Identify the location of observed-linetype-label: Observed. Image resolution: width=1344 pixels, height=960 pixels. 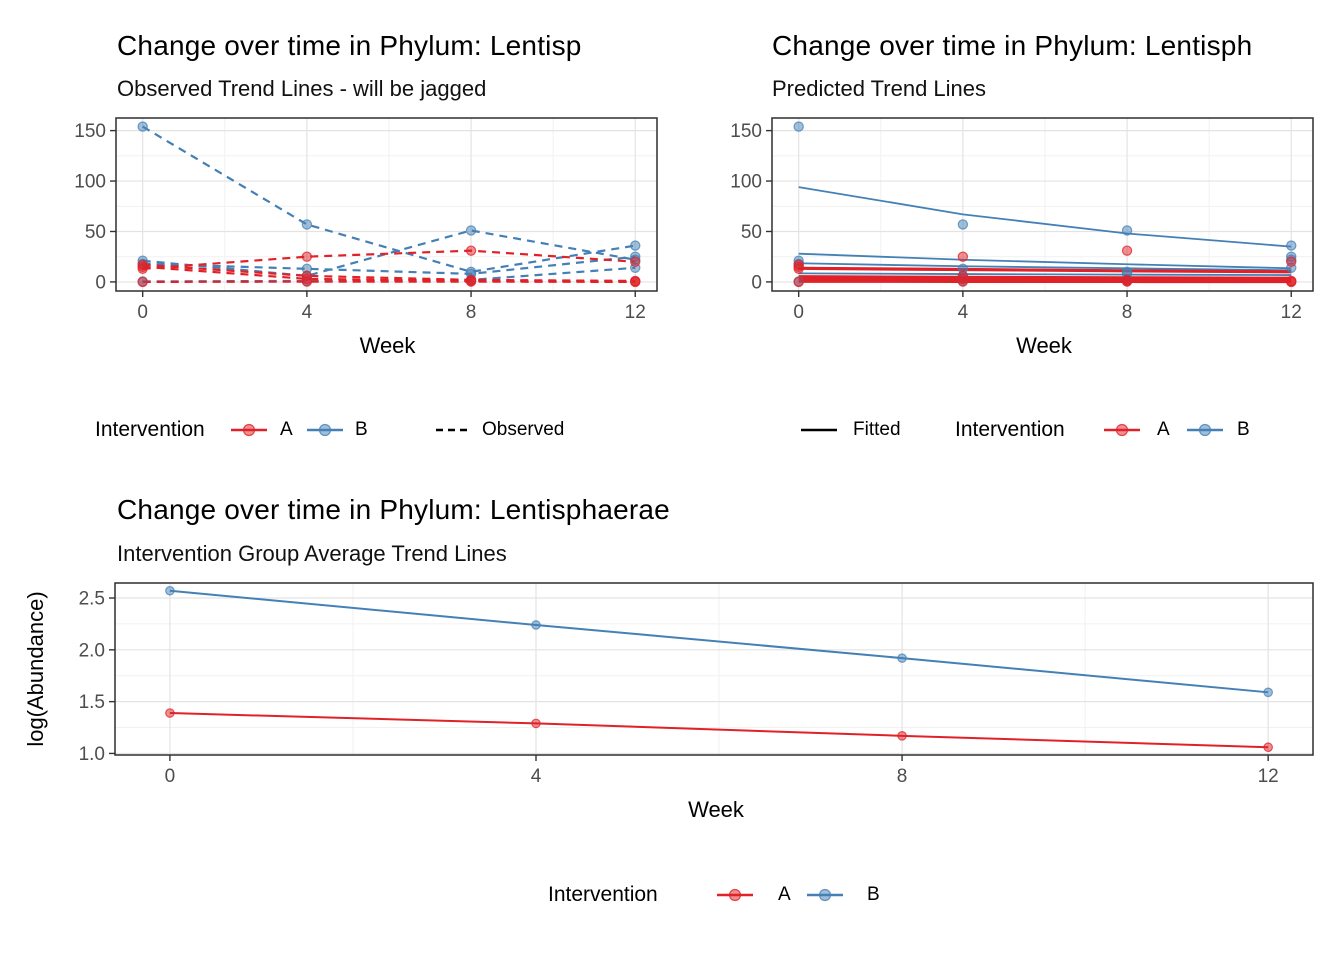
(523, 429).